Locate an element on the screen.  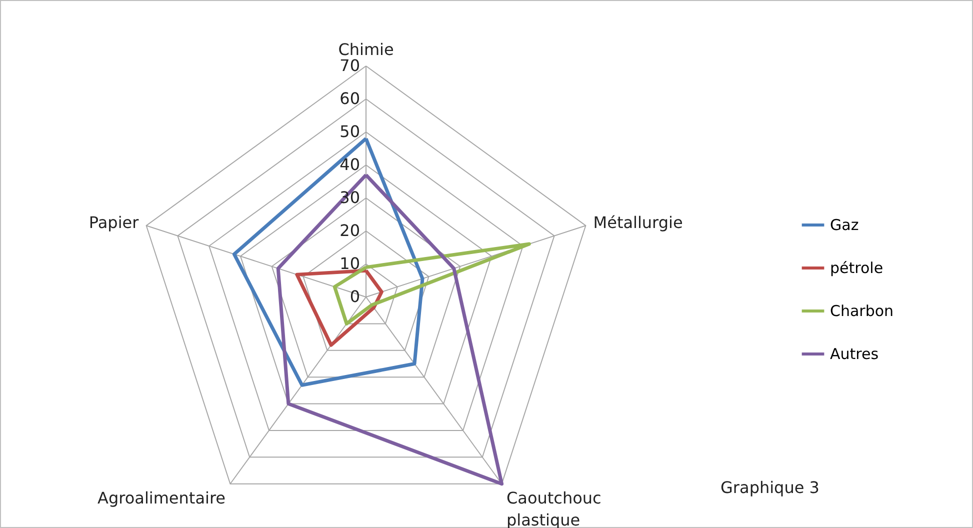
spoke-label: Agroalimentaire is located at coordinates (162, 498).